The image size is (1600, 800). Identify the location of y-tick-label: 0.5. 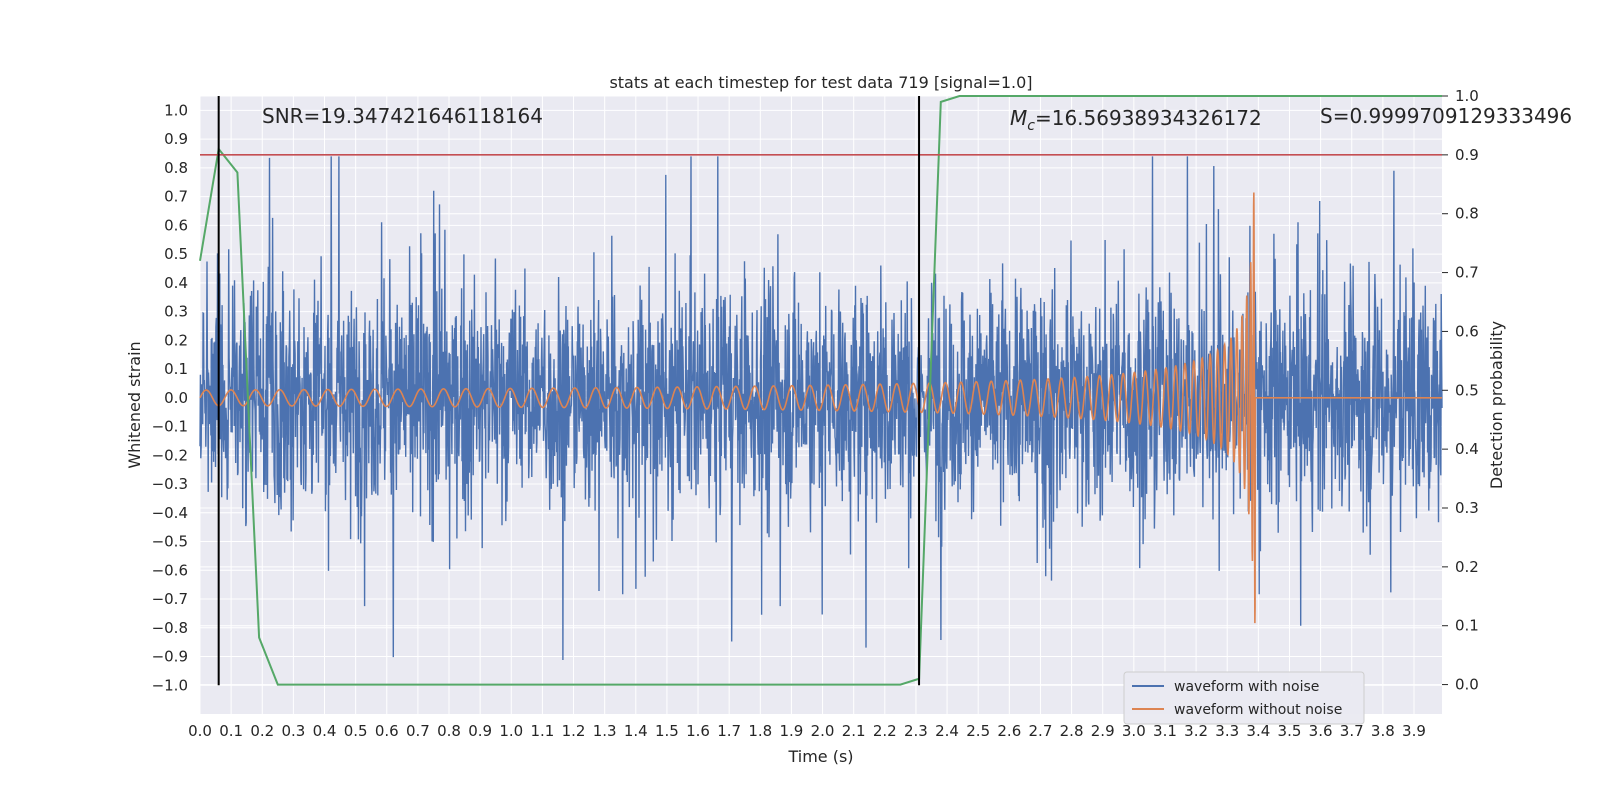
(176, 254).